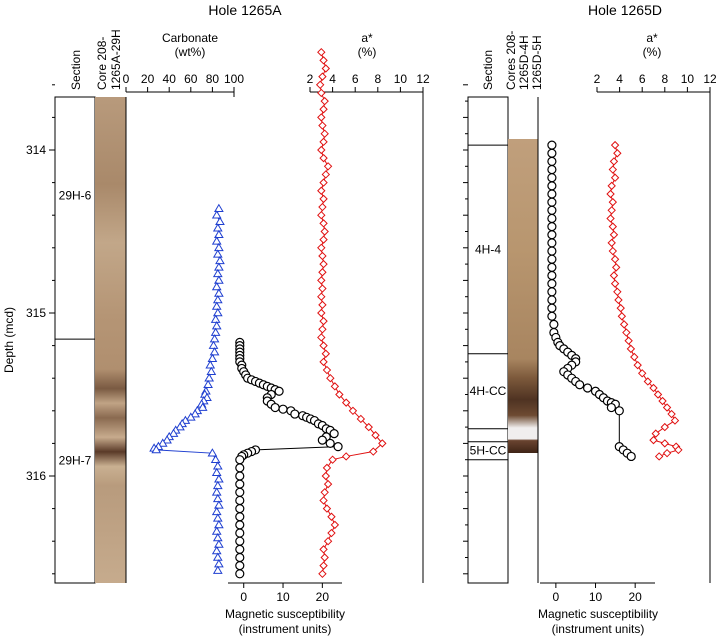 This screenshot has height=641, width=716. What do you see at coordinates (187, 389) in the screenshot?
I see `hole-a-carbonate-line` at bounding box center [187, 389].